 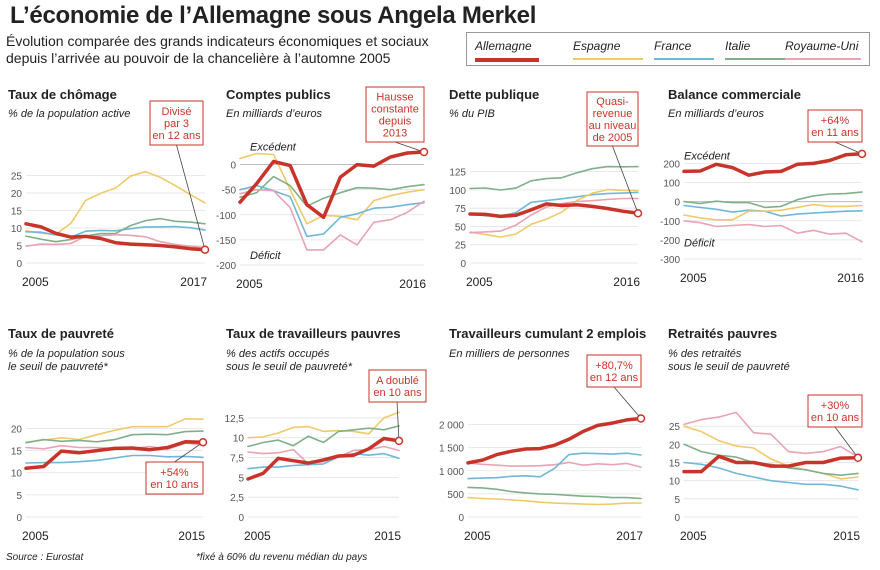 What do you see at coordinates (174, 473) in the screenshot?
I see `annotation-text: +54%` at bounding box center [174, 473].